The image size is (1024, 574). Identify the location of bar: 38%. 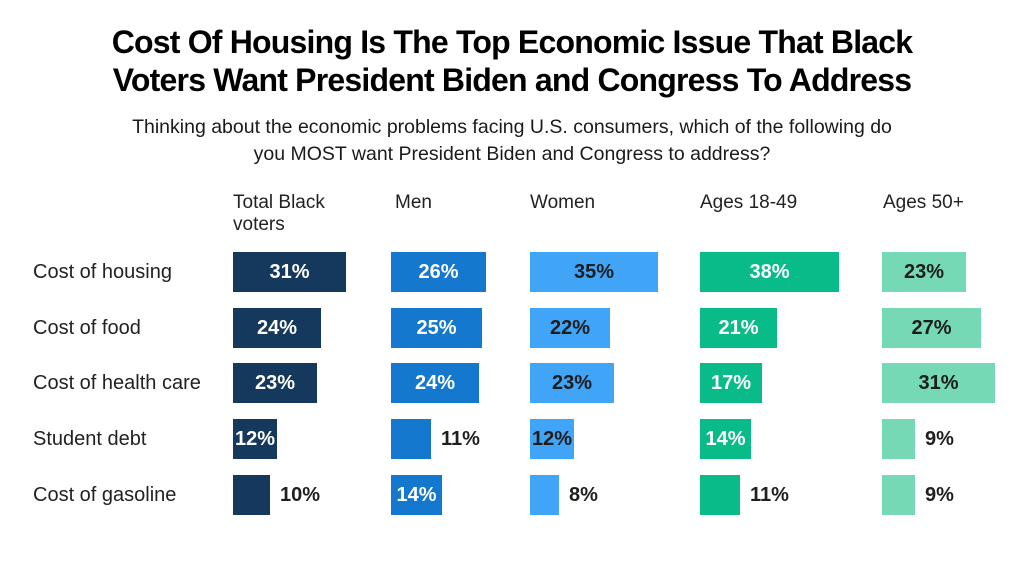
(769, 272).